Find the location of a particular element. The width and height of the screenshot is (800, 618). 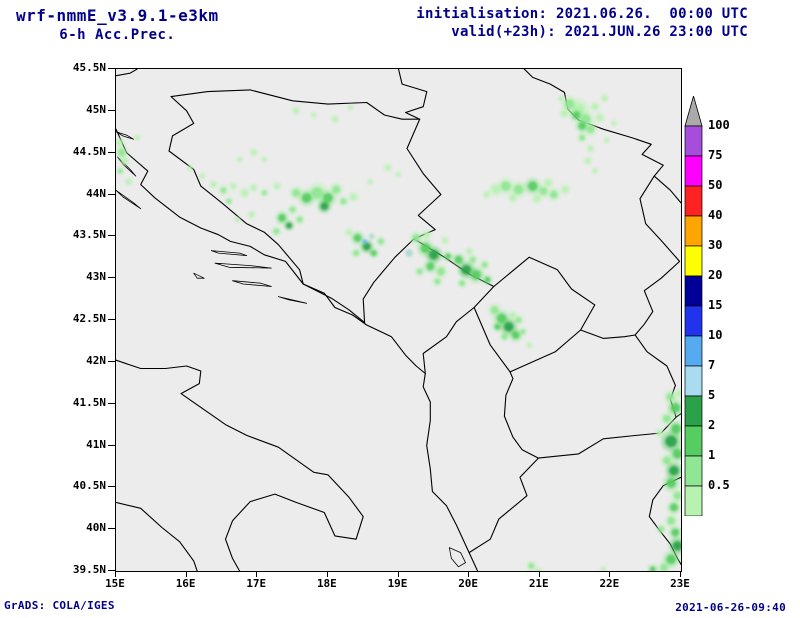

x-axis-tick-label: 21E is located at coordinates (538, 583).